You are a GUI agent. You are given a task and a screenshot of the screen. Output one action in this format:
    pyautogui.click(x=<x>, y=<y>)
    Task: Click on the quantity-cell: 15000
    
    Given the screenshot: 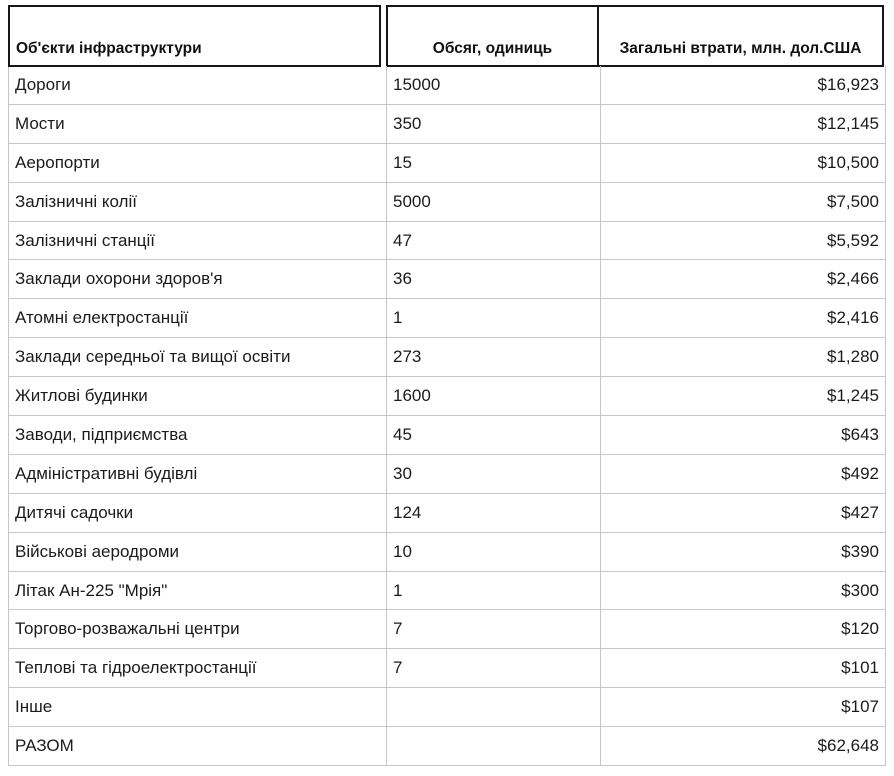 What is the action you would take?
    pyautogui.click(x=493, y=85)
    